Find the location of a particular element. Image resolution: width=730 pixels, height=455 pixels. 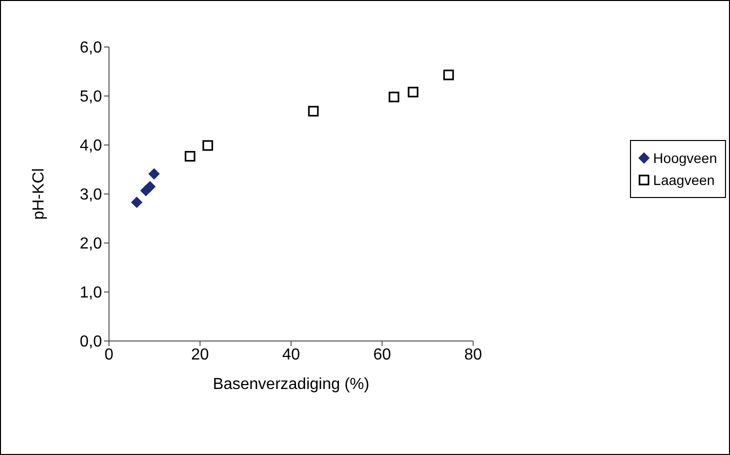

y-axis-title: pH-KCl is located at coordinates (39, 194).